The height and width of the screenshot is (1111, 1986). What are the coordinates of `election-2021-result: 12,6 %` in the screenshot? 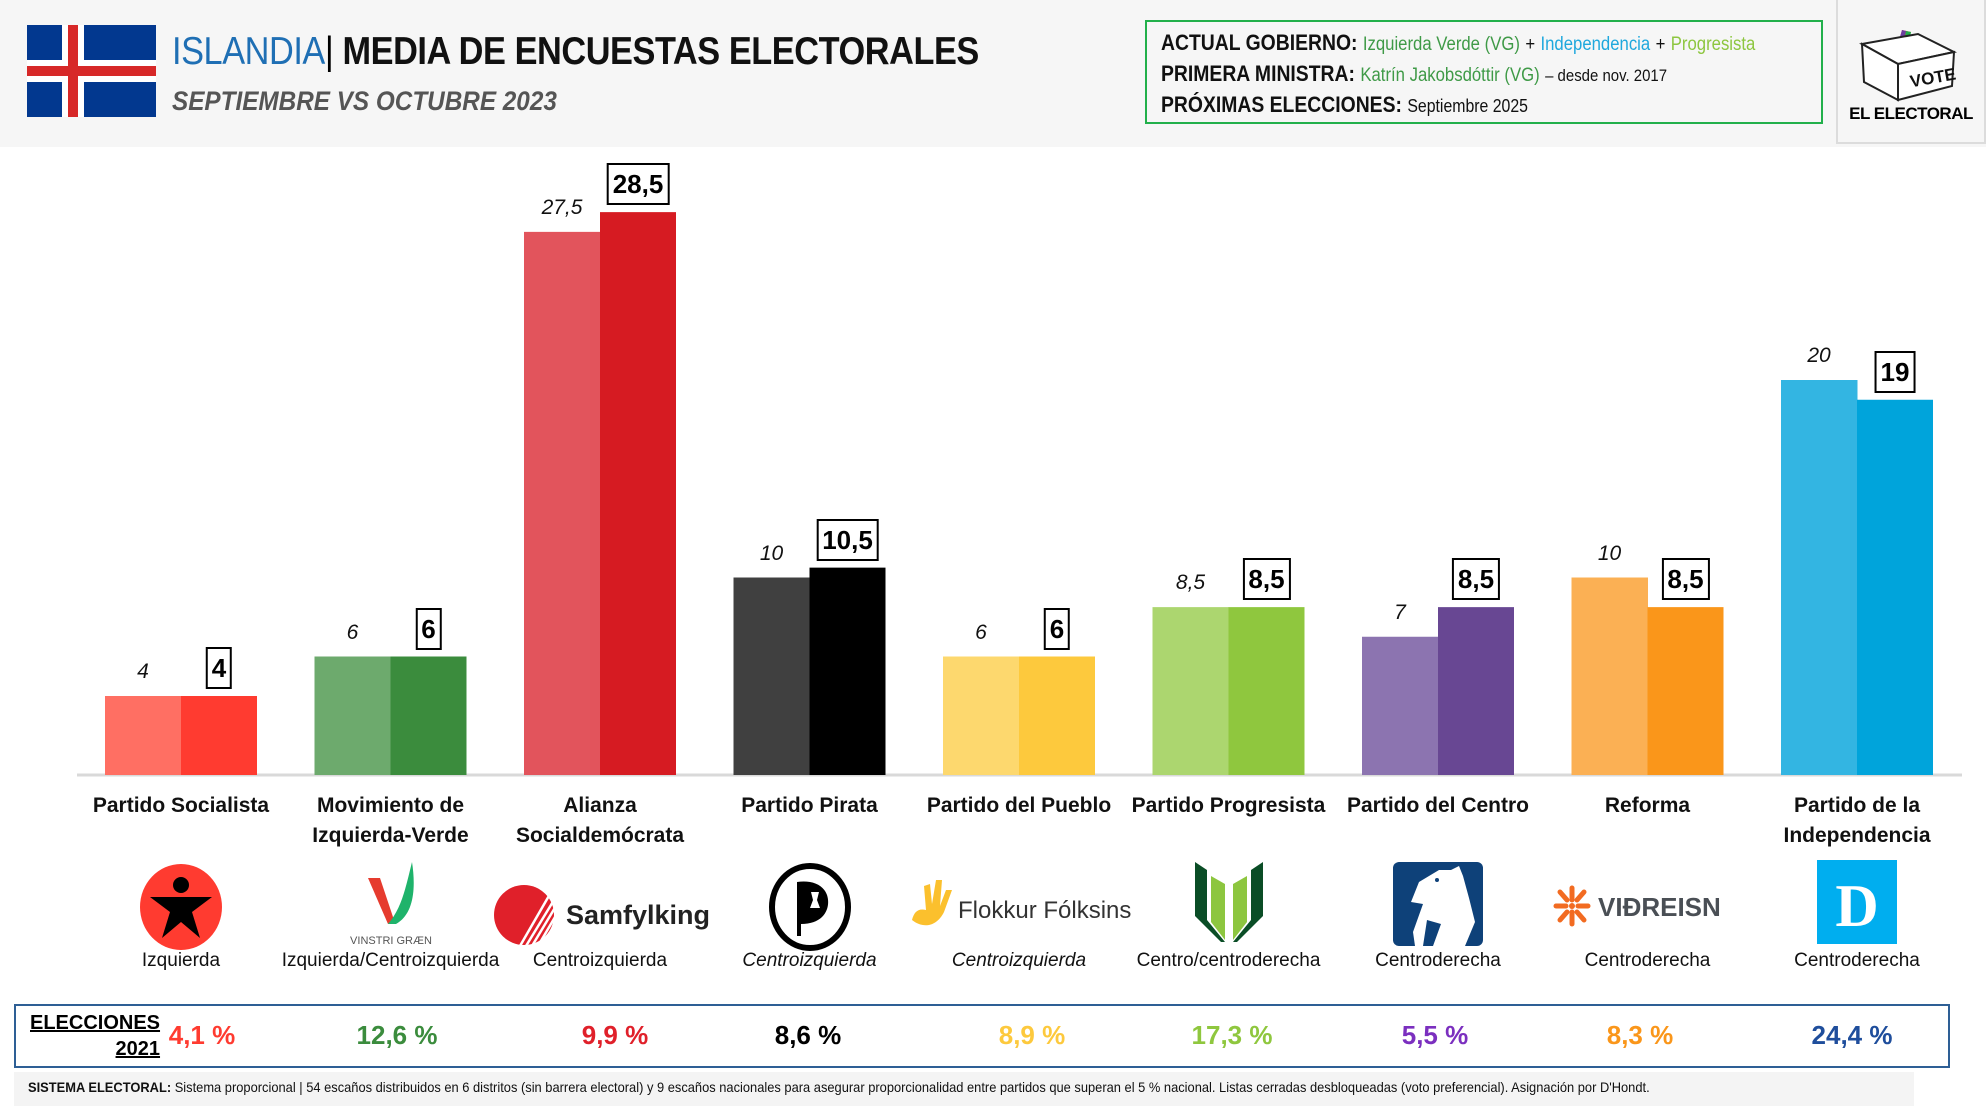 It's located at (397, 1035).